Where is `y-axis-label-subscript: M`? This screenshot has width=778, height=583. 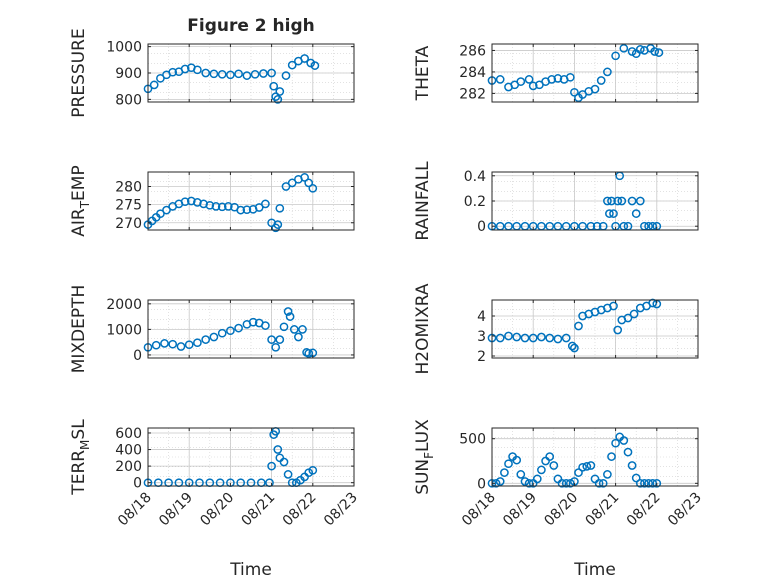
y-axis-label-subscript: M is located at coordinates (85, 445).